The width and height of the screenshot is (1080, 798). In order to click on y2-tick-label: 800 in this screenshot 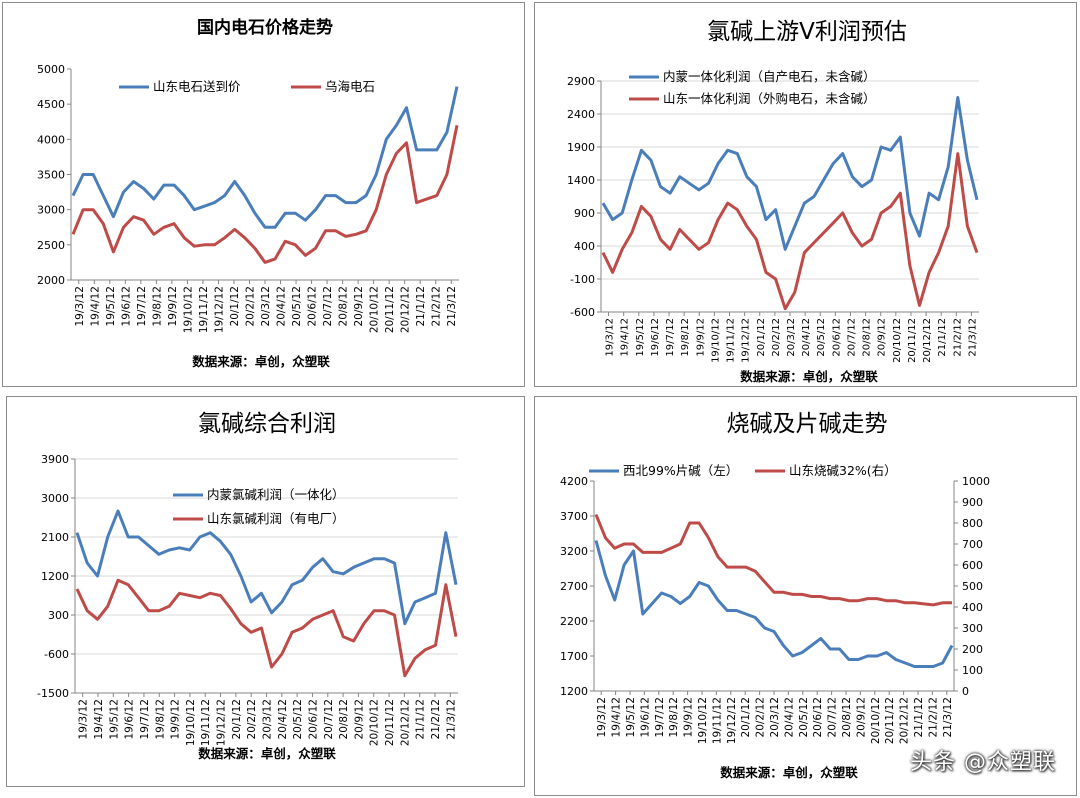, I will do `click(972, 523)`.